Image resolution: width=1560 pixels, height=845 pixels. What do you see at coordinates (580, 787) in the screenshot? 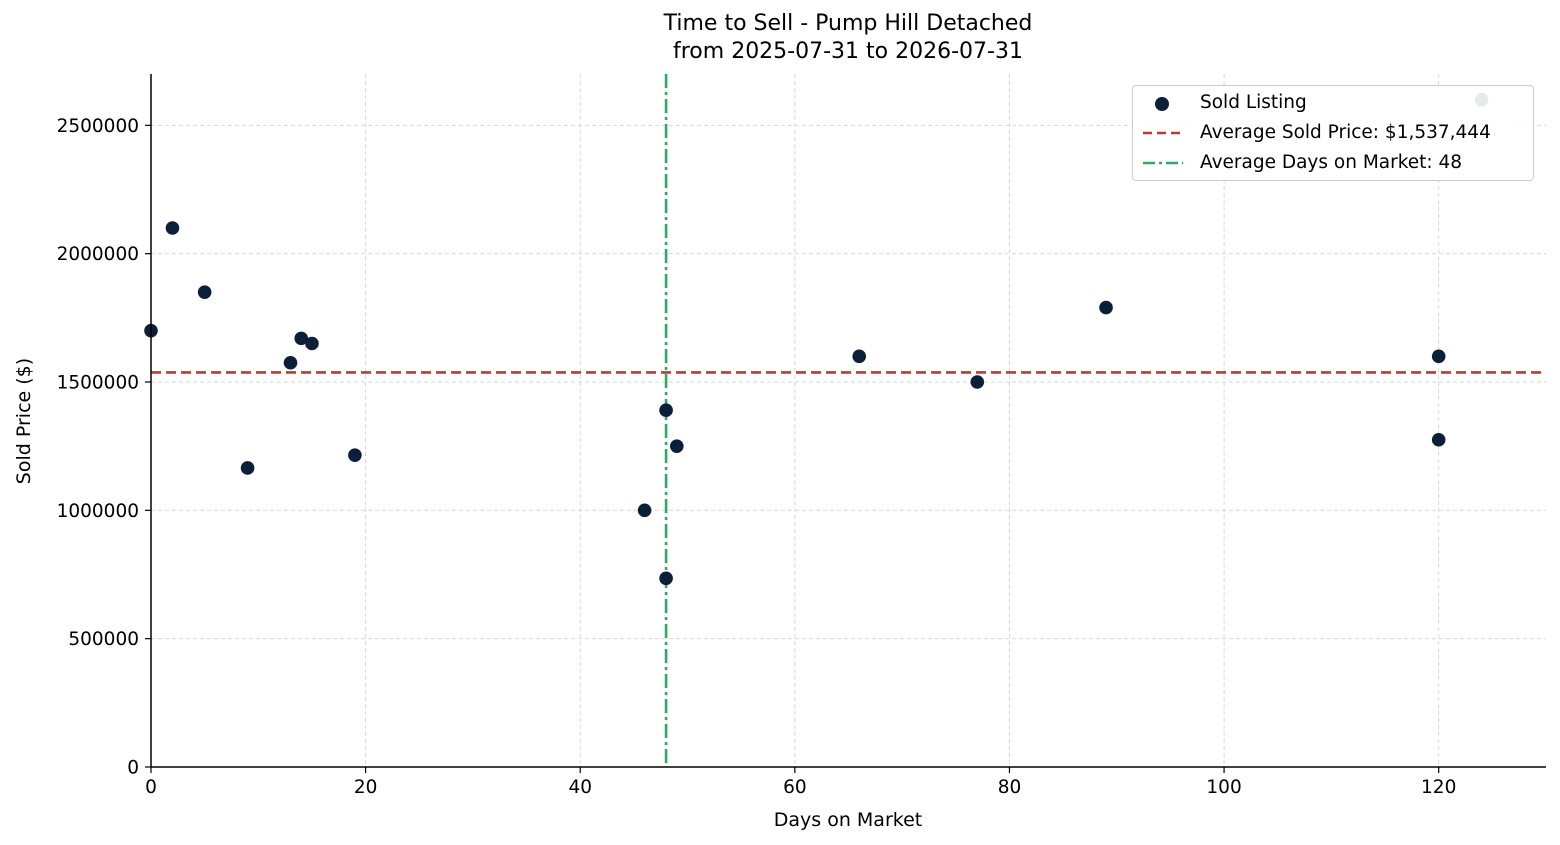
I see `x-tick-label: 40` at bounding box center [580, 787].